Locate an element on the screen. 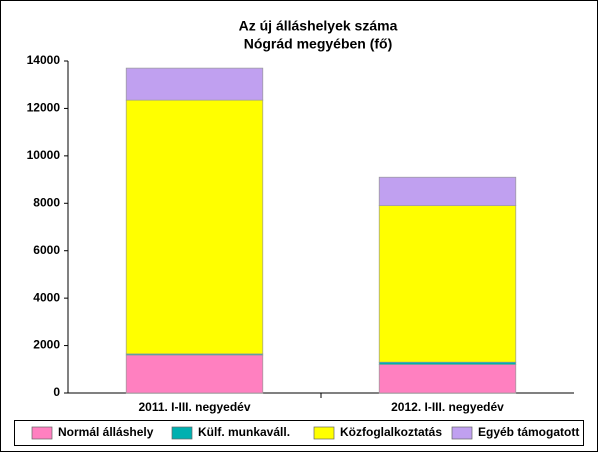  legend-label: Külf. munkaváll. is located at coordinates (244, 432).